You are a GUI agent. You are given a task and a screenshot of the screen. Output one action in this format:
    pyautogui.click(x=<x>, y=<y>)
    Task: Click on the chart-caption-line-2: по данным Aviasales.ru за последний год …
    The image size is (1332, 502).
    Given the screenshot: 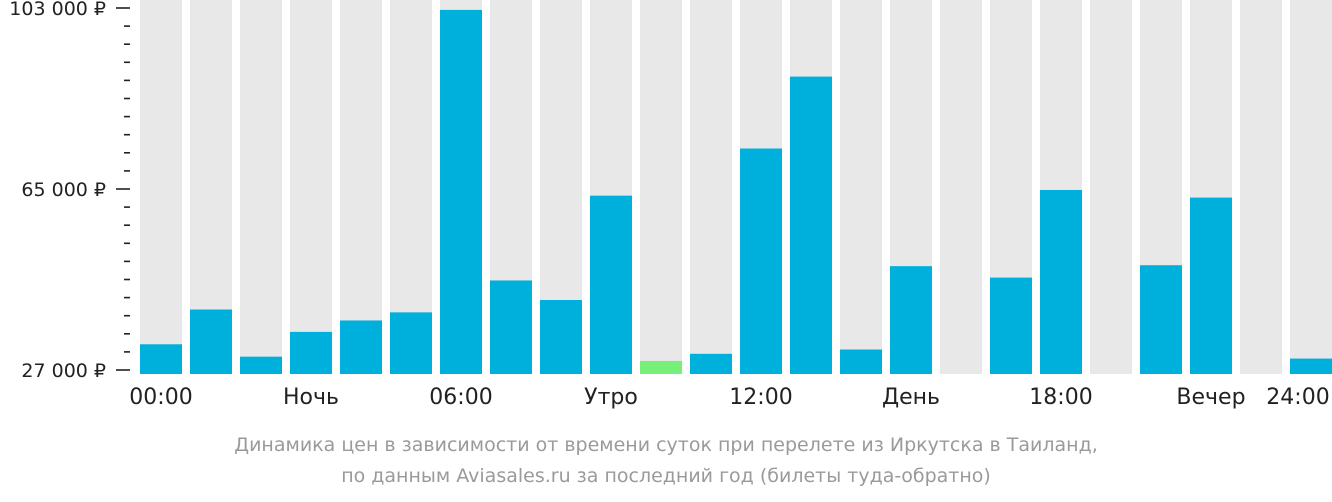 What is the action you would take?
    pyautogui.click(x=666, y=476)
    